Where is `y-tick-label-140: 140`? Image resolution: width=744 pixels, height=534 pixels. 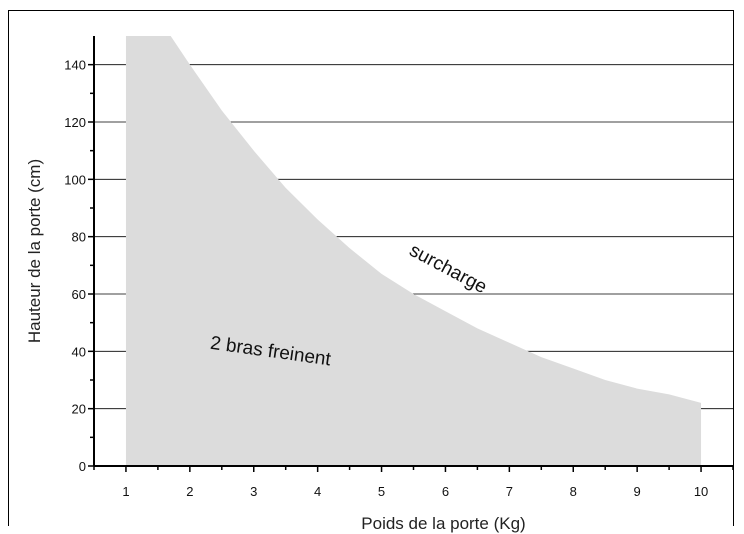
y-tick-label-140: 140 is located at coordinates (75, 65).